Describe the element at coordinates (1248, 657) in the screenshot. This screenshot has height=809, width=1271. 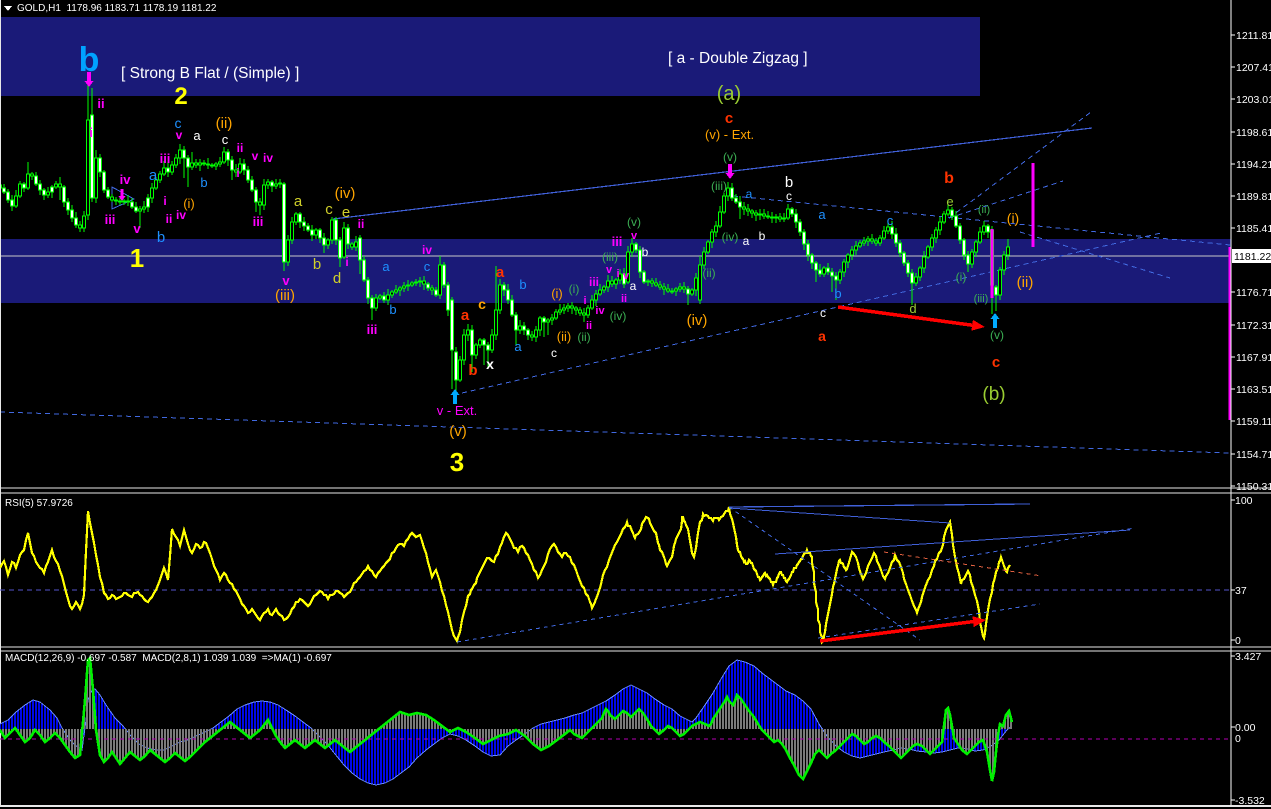
I see `svg-text: 3.427` at that location.